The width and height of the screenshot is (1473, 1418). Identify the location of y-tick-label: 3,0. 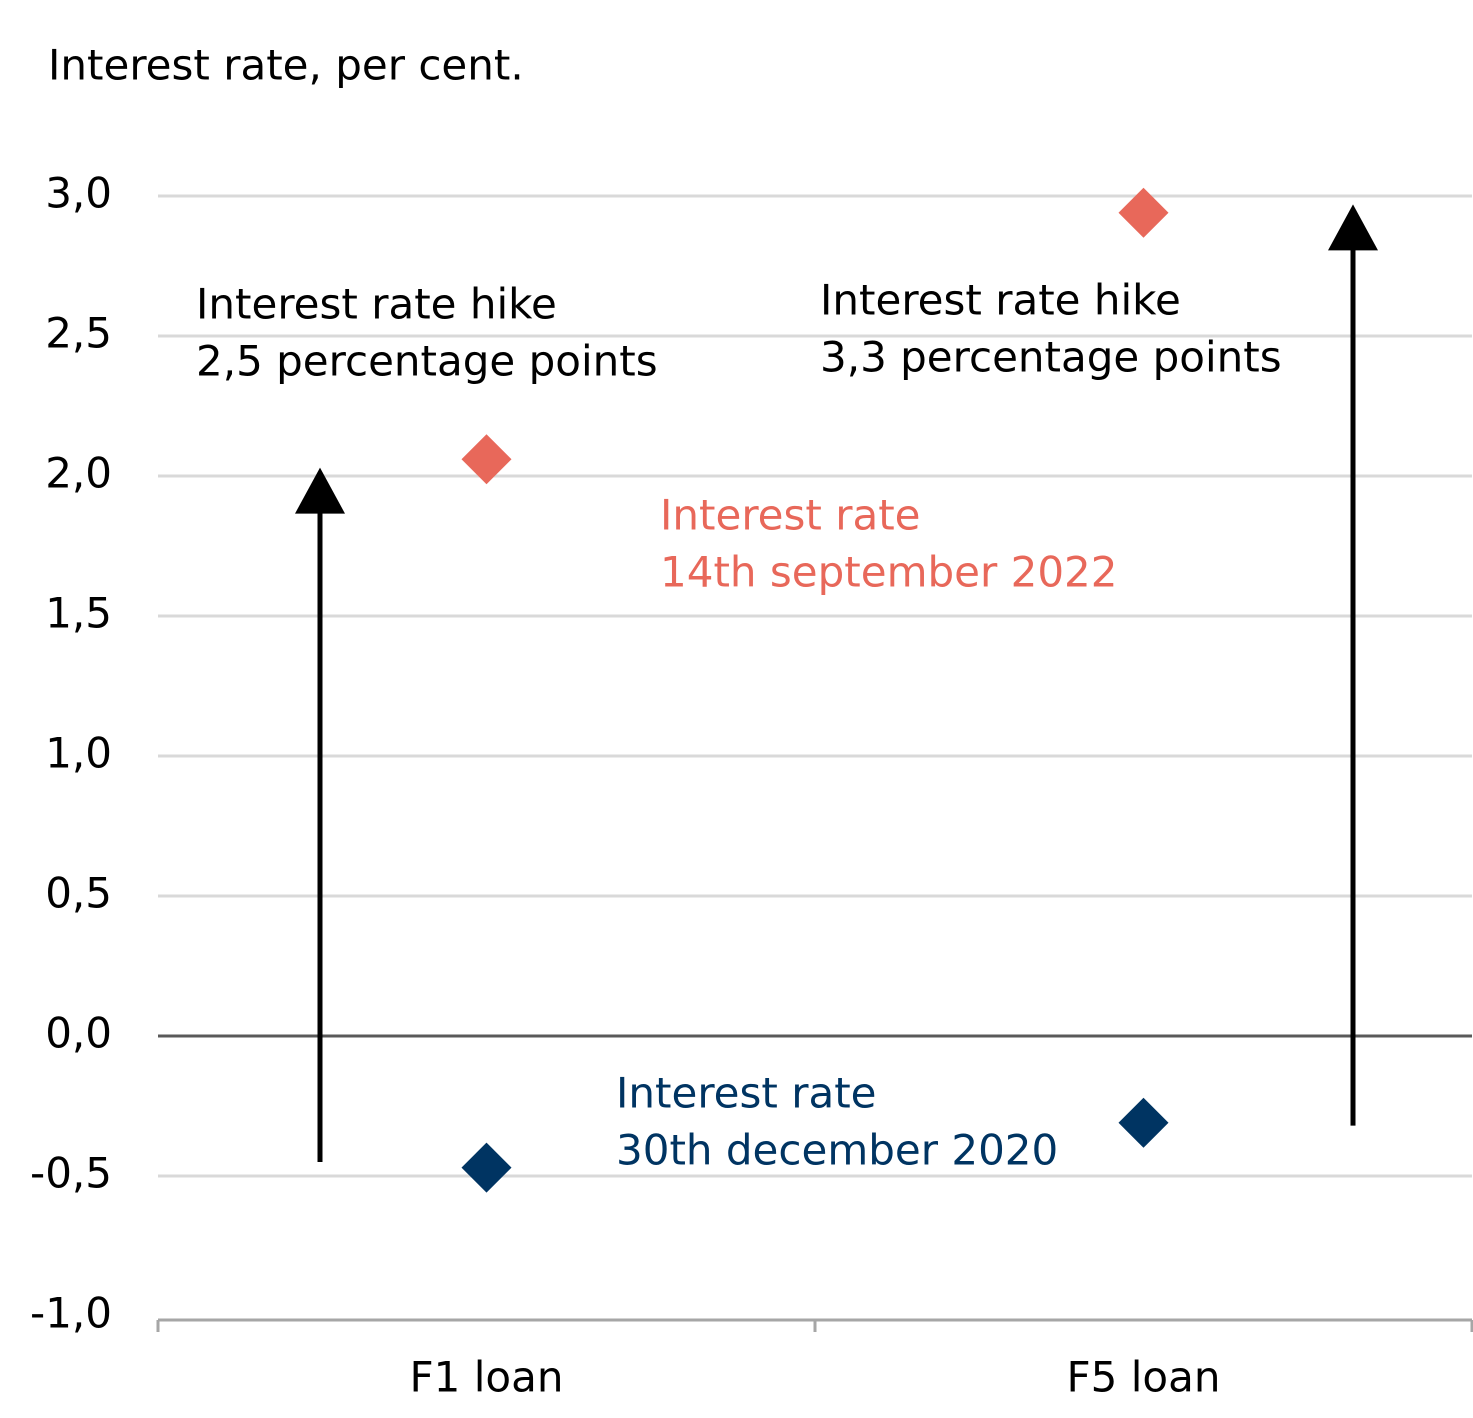
(78, 193).